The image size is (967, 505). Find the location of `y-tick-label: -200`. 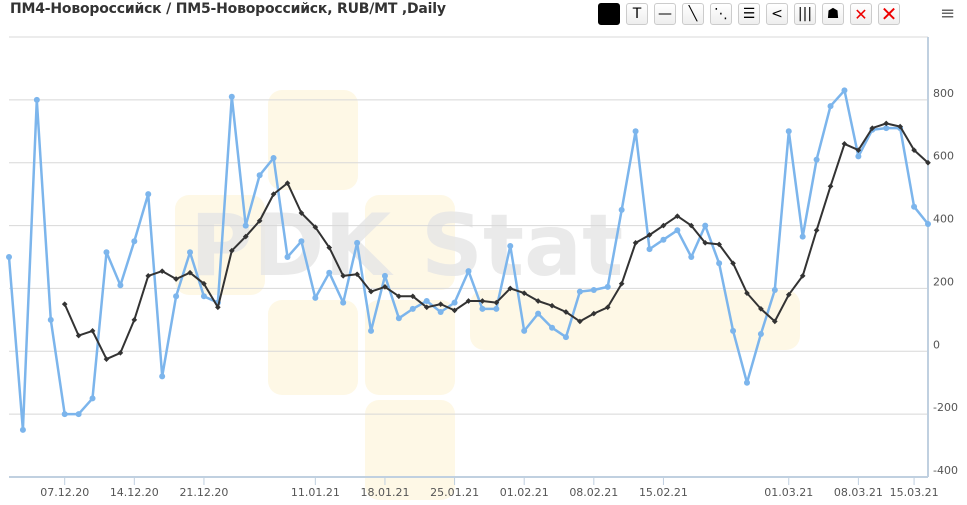

y-tick-label: -200 is located at coordinates (945, 407).